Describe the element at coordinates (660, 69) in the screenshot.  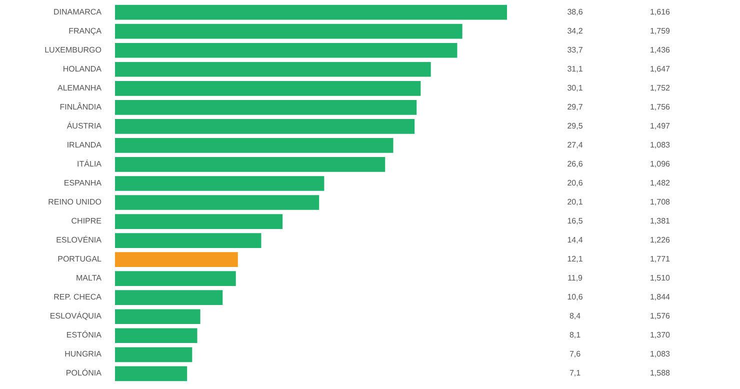
I see `text: 1,647` at that location.